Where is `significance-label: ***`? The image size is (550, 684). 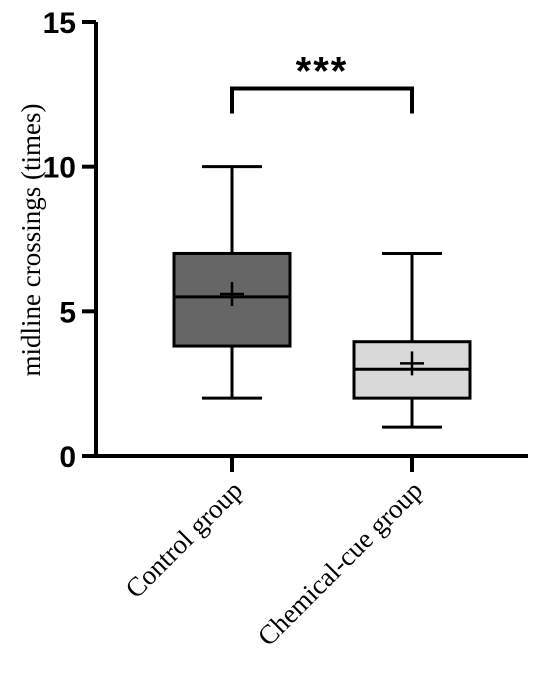
significance-label: *** is located at coordinates (322, 72).